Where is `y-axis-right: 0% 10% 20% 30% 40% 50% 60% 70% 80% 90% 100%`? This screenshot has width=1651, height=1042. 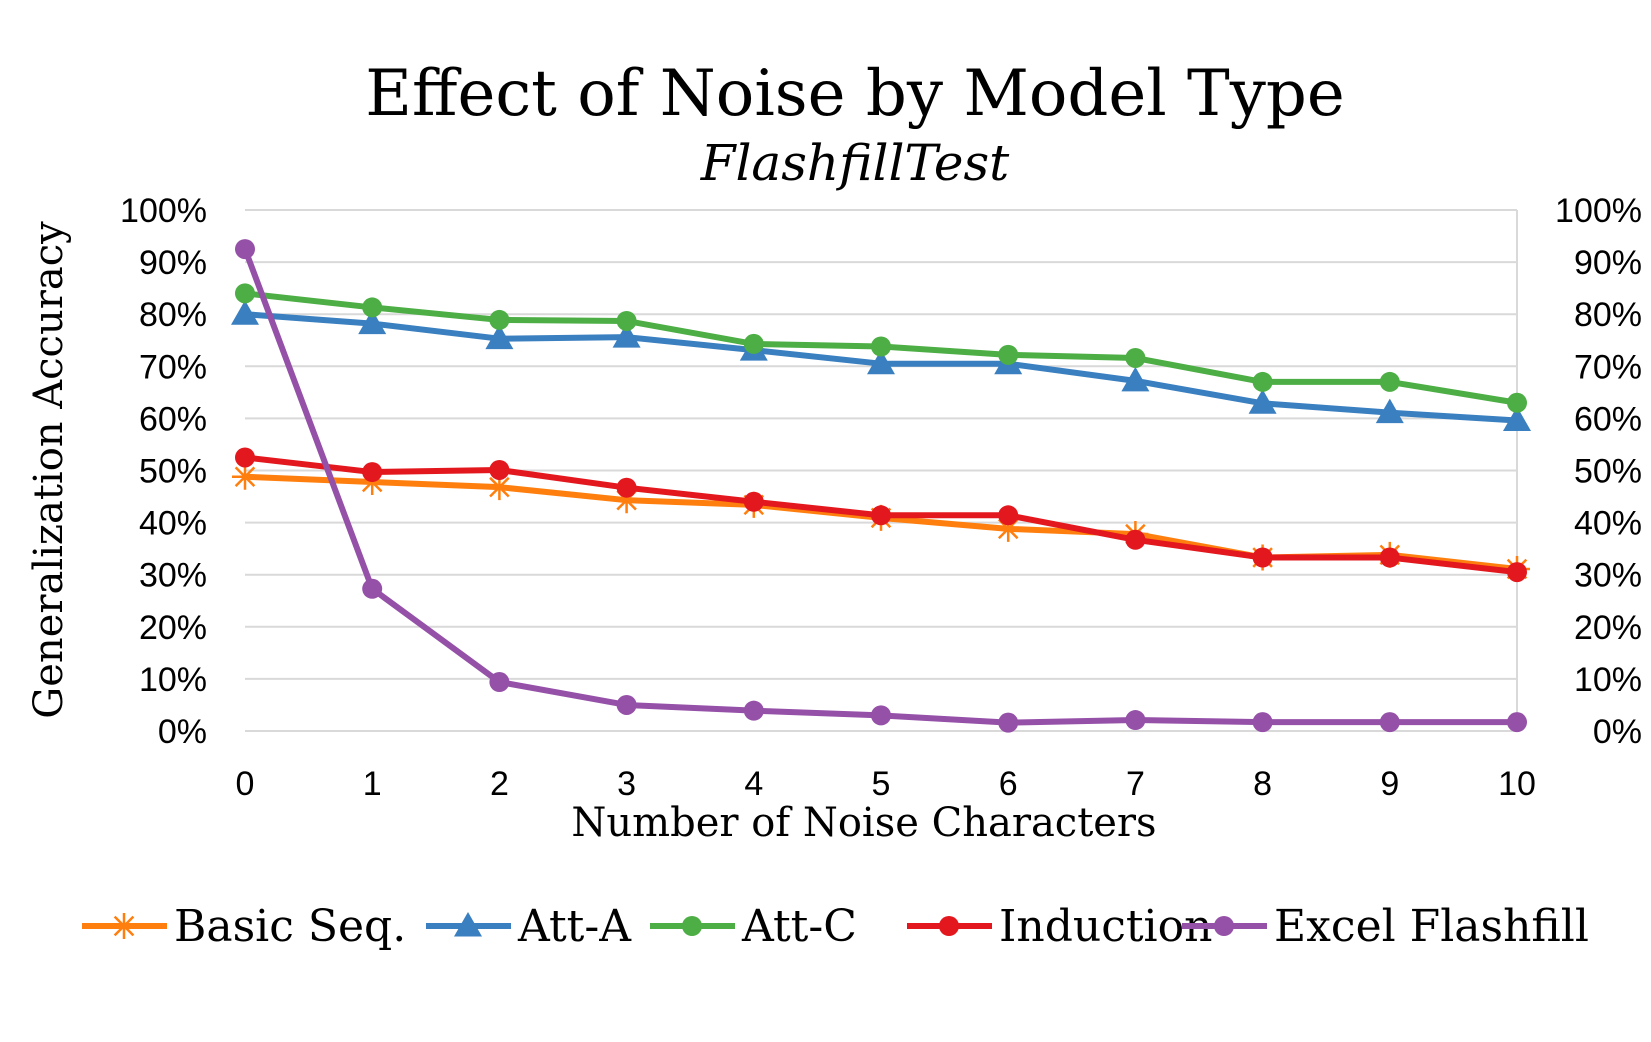 y-axis-right: 0% 10% 20% 30% 40% 50% 60% 70% 80% 90% 100% is located at coordinates (1598, 471).